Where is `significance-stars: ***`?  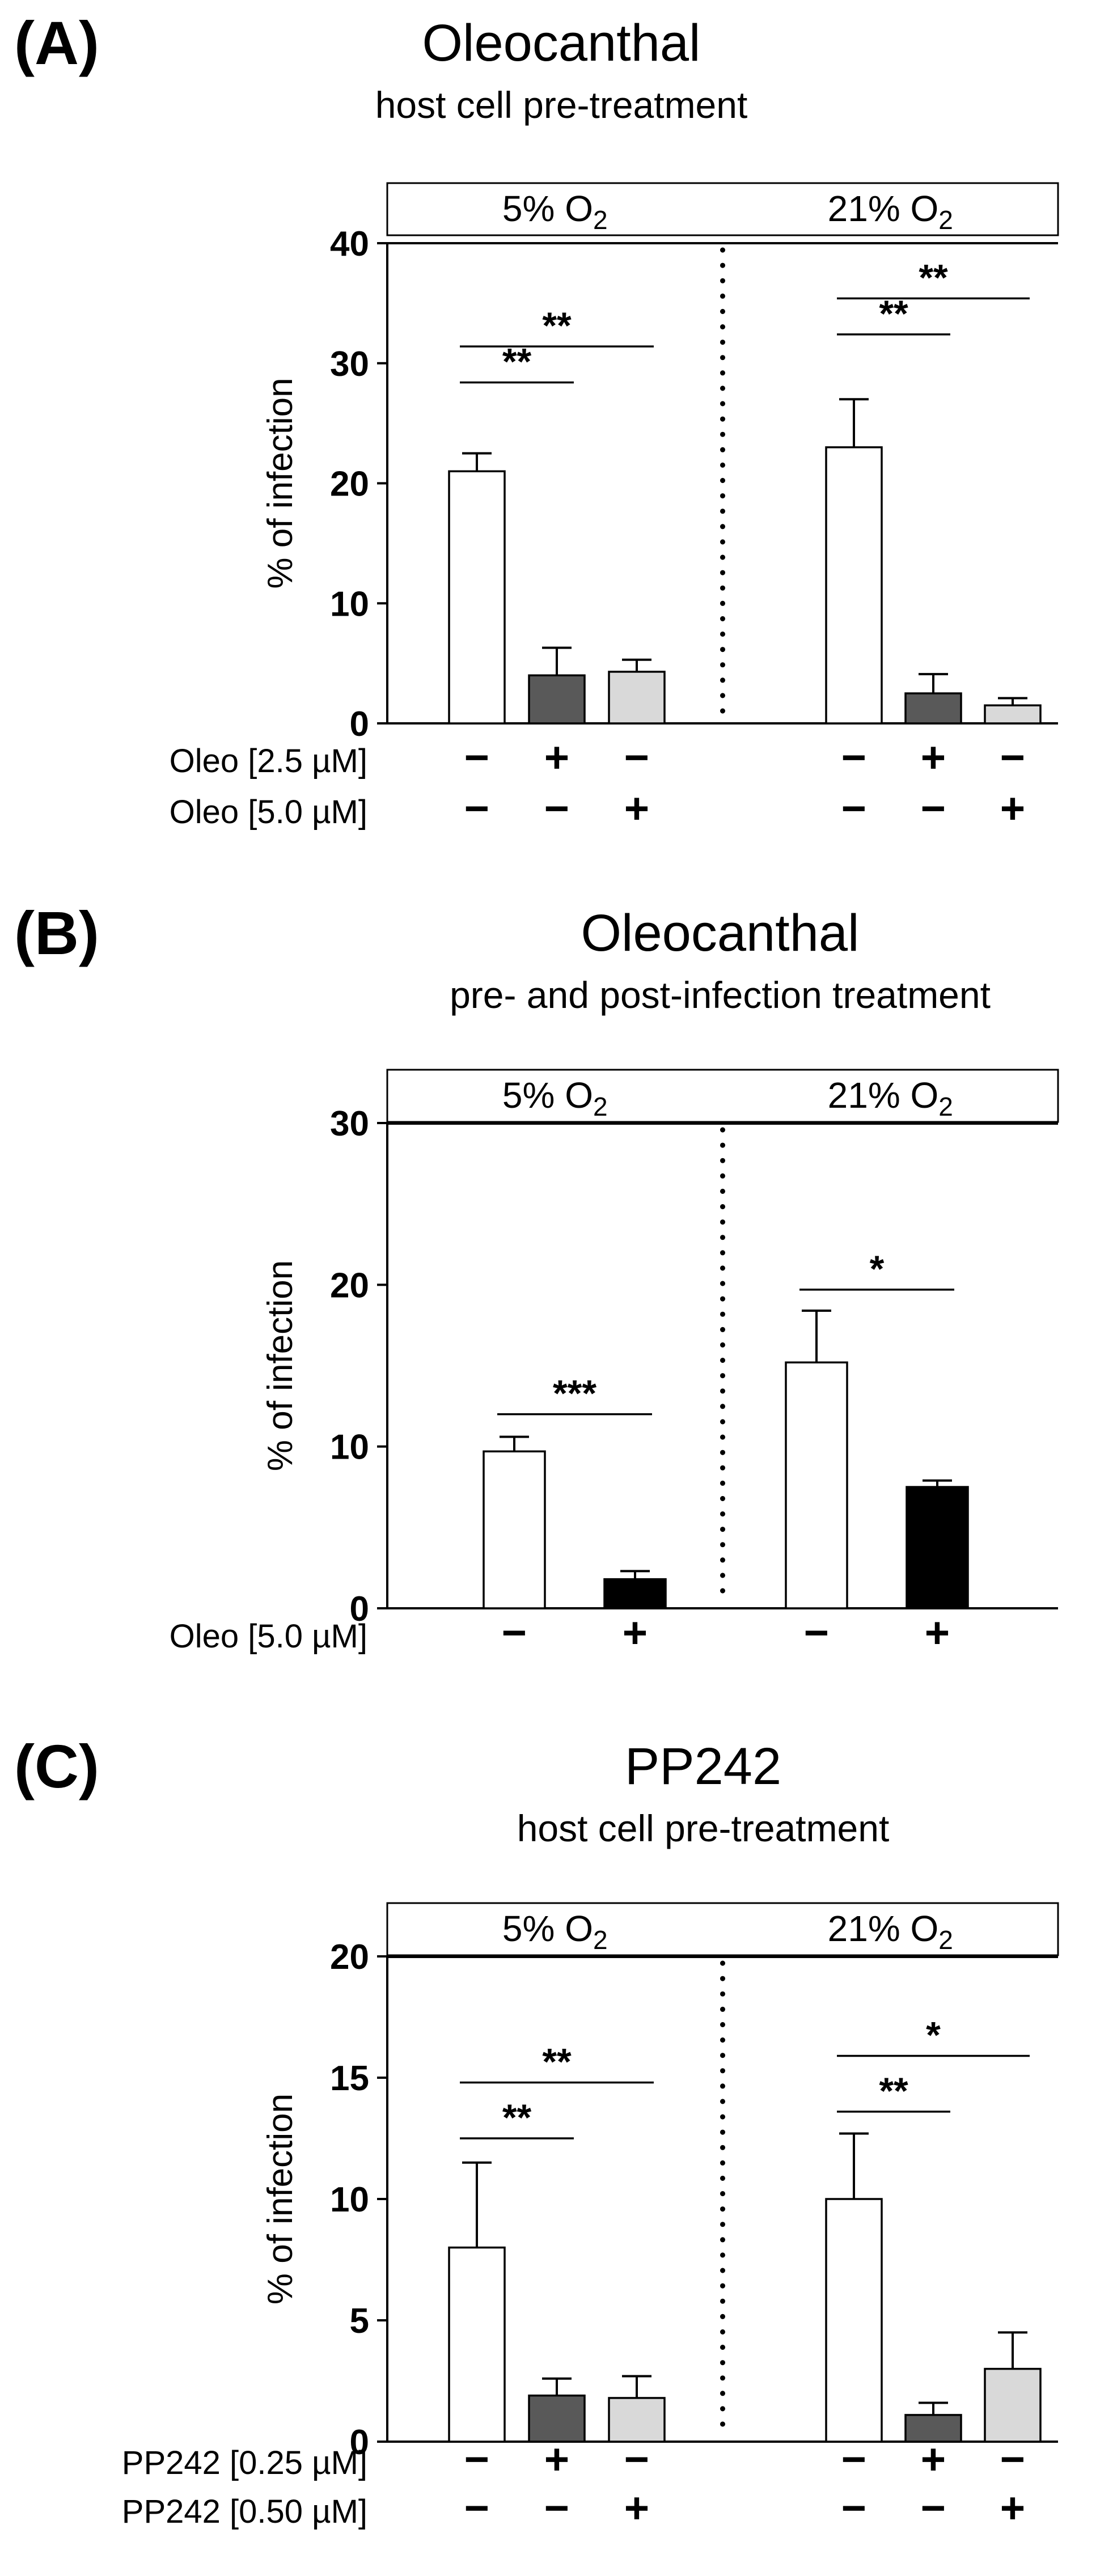
significance-stars: *** is located at coordinates (574, 1393).